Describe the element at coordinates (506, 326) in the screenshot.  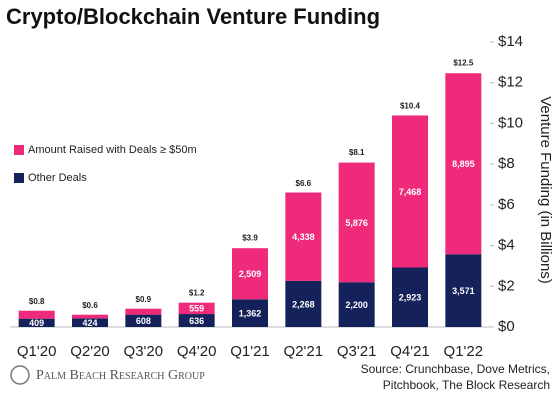
I see `y-tick-label: $0` at that location.